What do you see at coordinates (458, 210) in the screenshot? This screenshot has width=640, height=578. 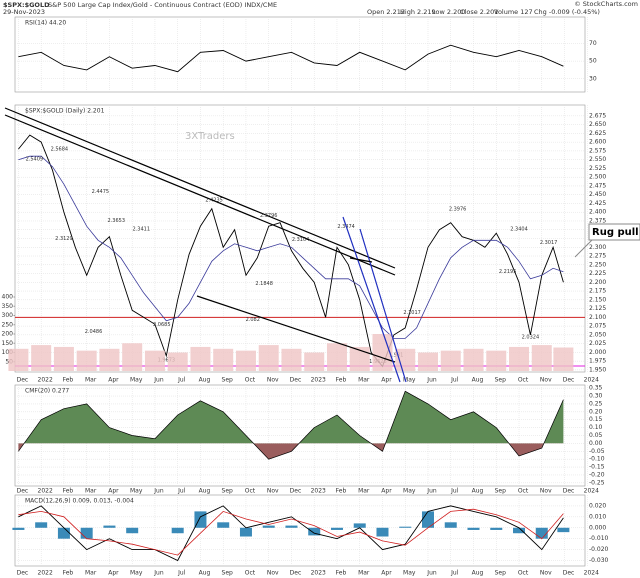 I see `price-label: 2.3976` at bounding box center [458, 210].